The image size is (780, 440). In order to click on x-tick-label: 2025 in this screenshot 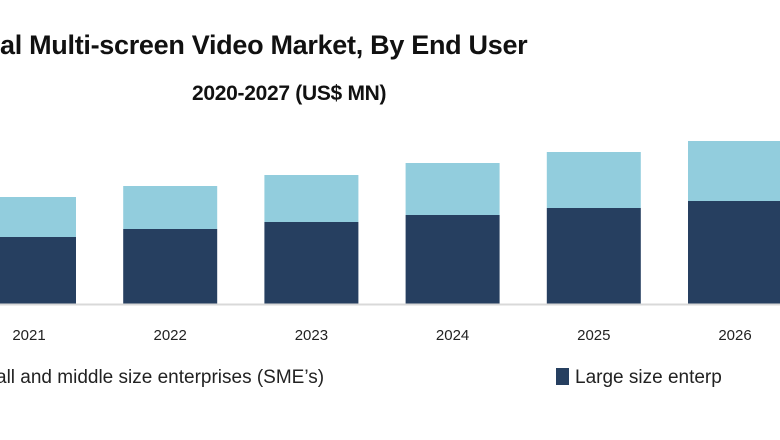, I will do `click(593, 335)`.